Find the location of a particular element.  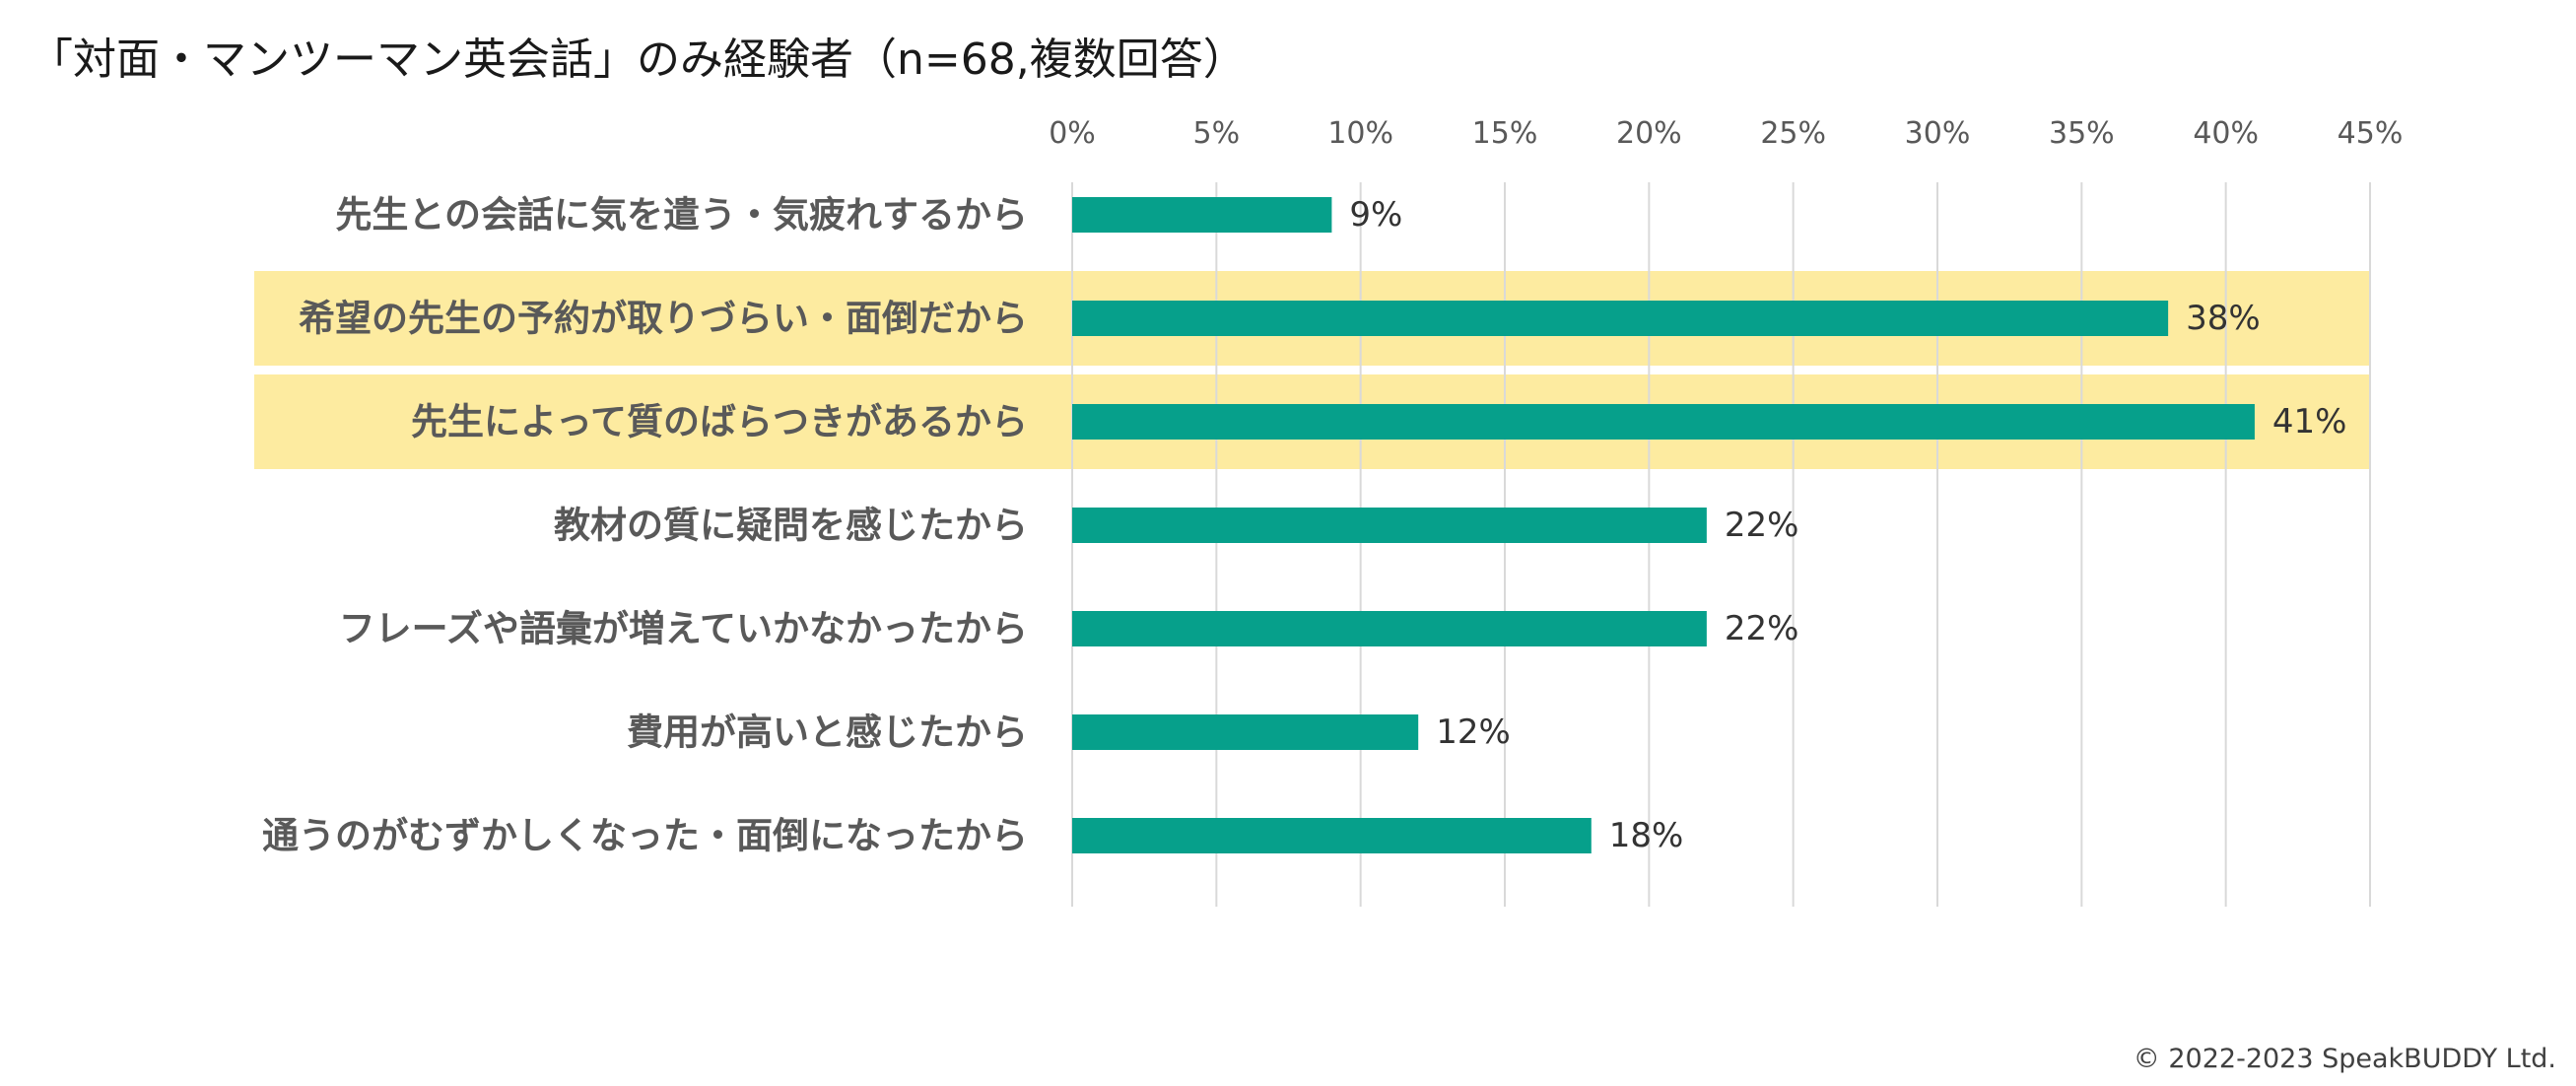

value-label: 12% is located at coordinates (1473, 732).